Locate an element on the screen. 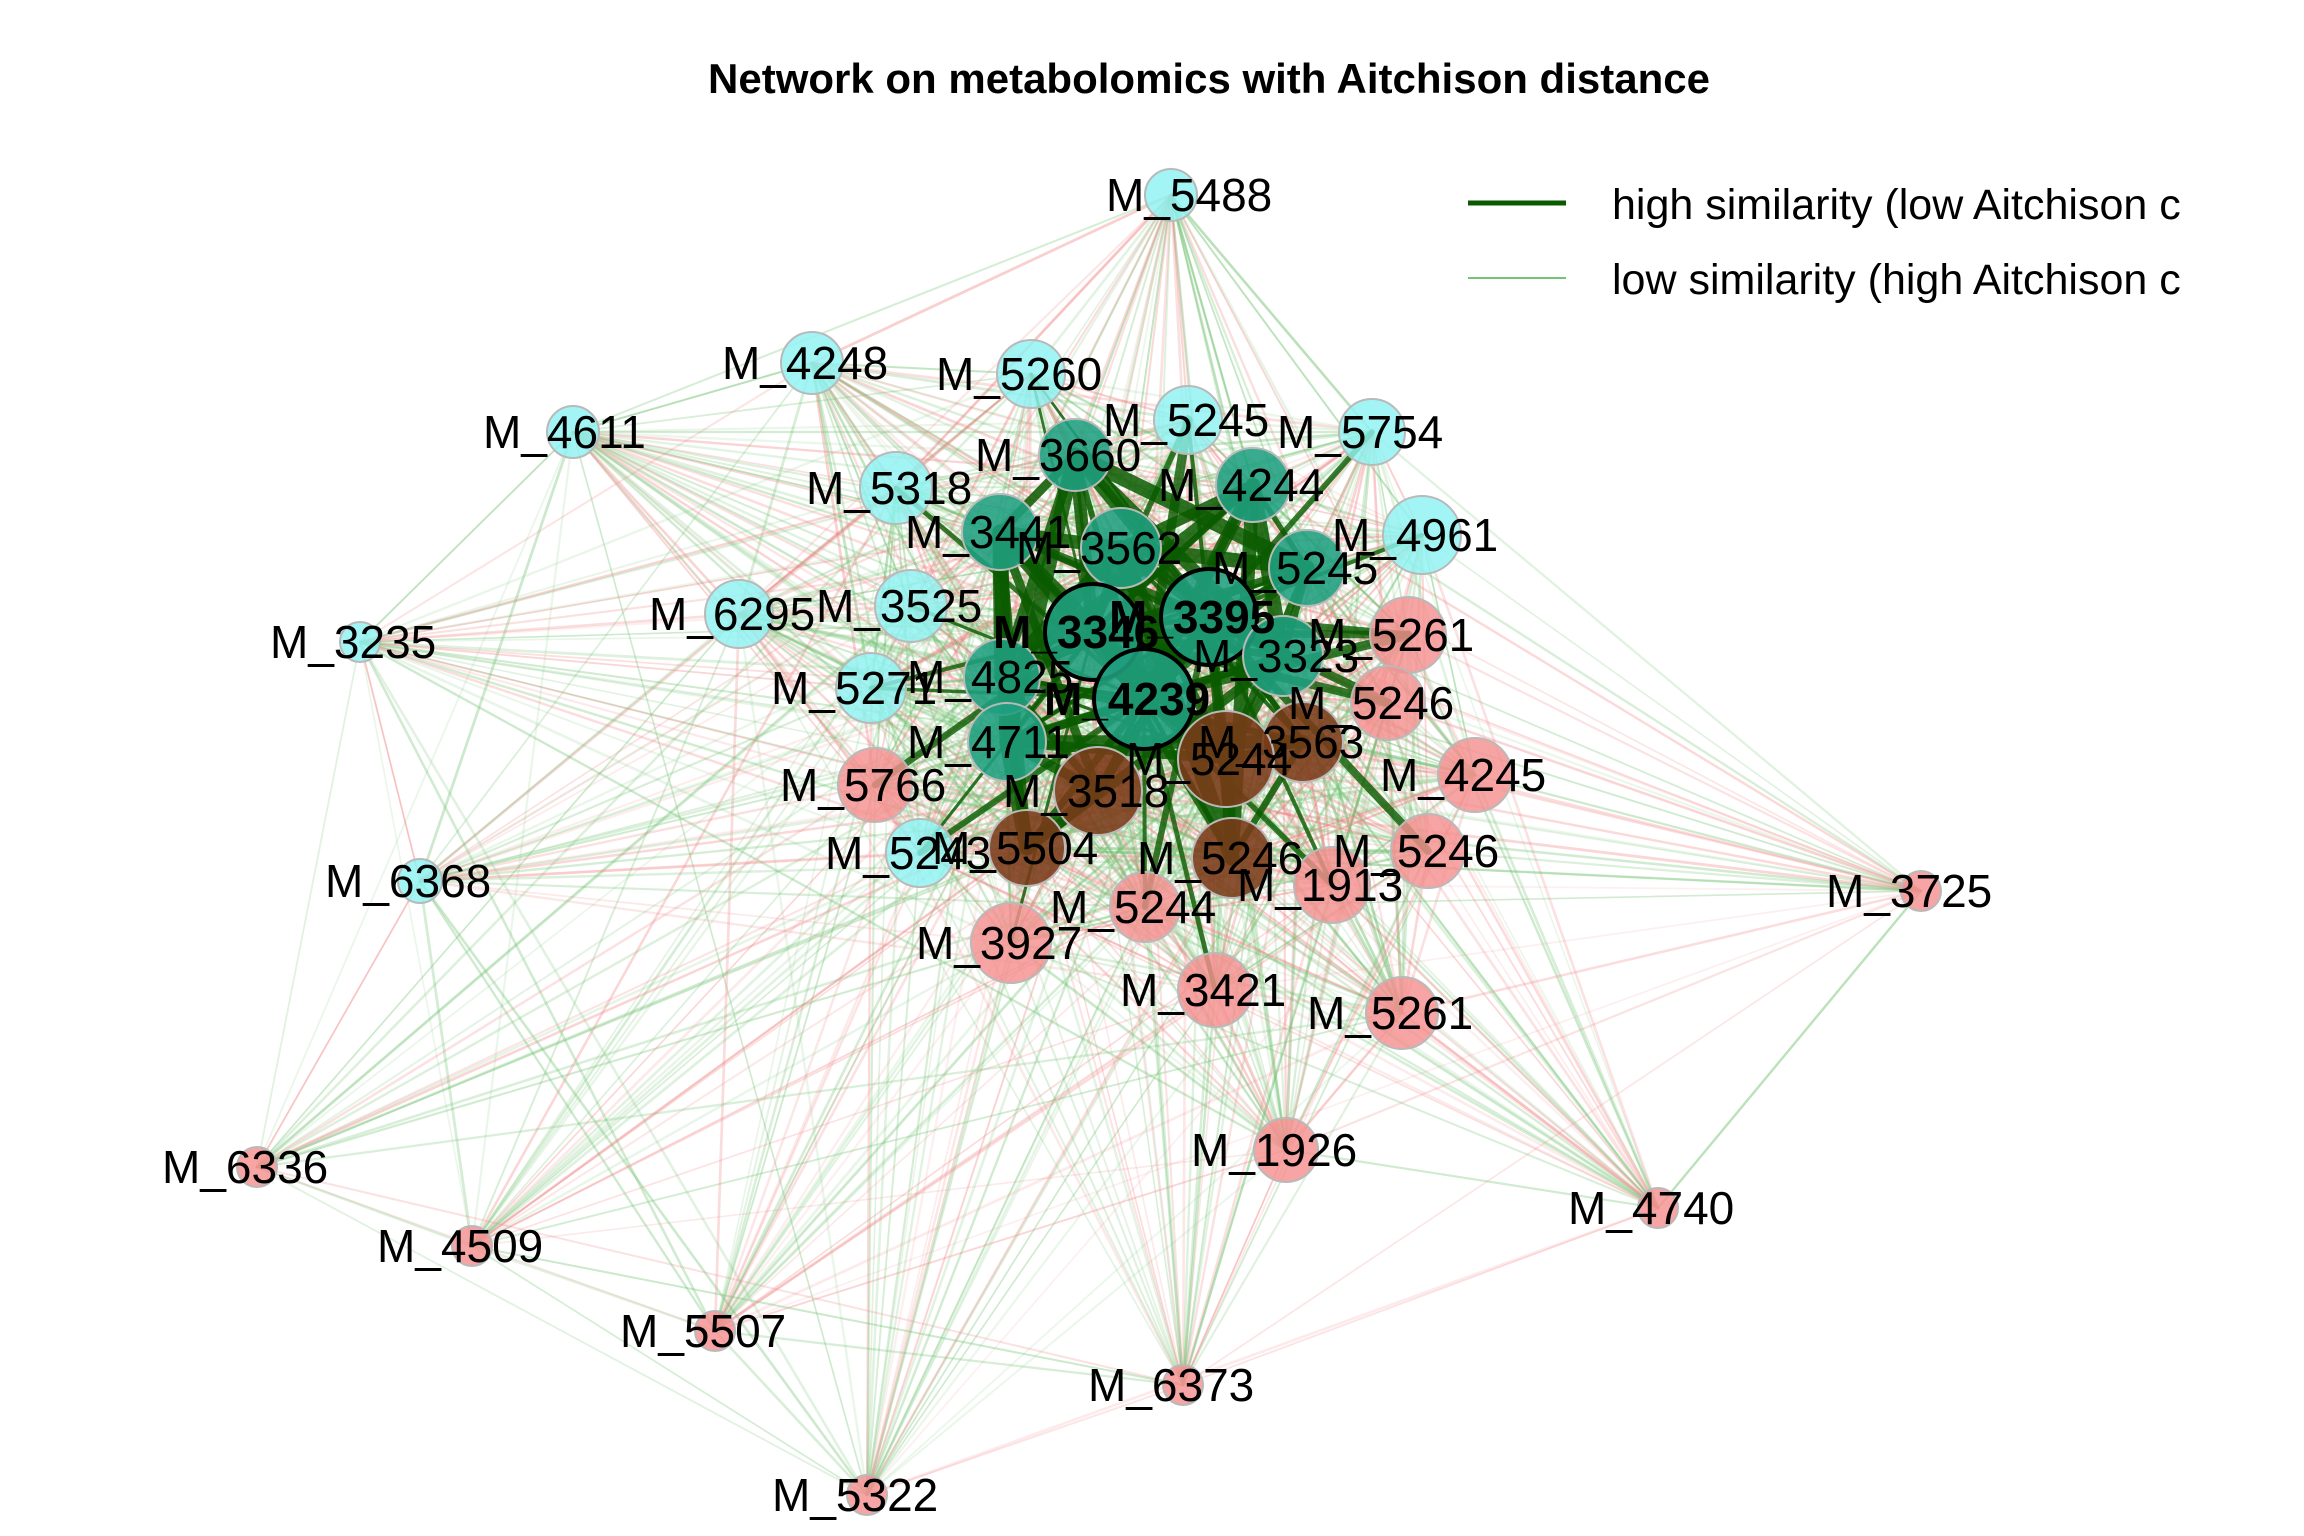 This screenshot has height=1536, width=2304. node-label: M_5318 is located at coordinates (889, 488).